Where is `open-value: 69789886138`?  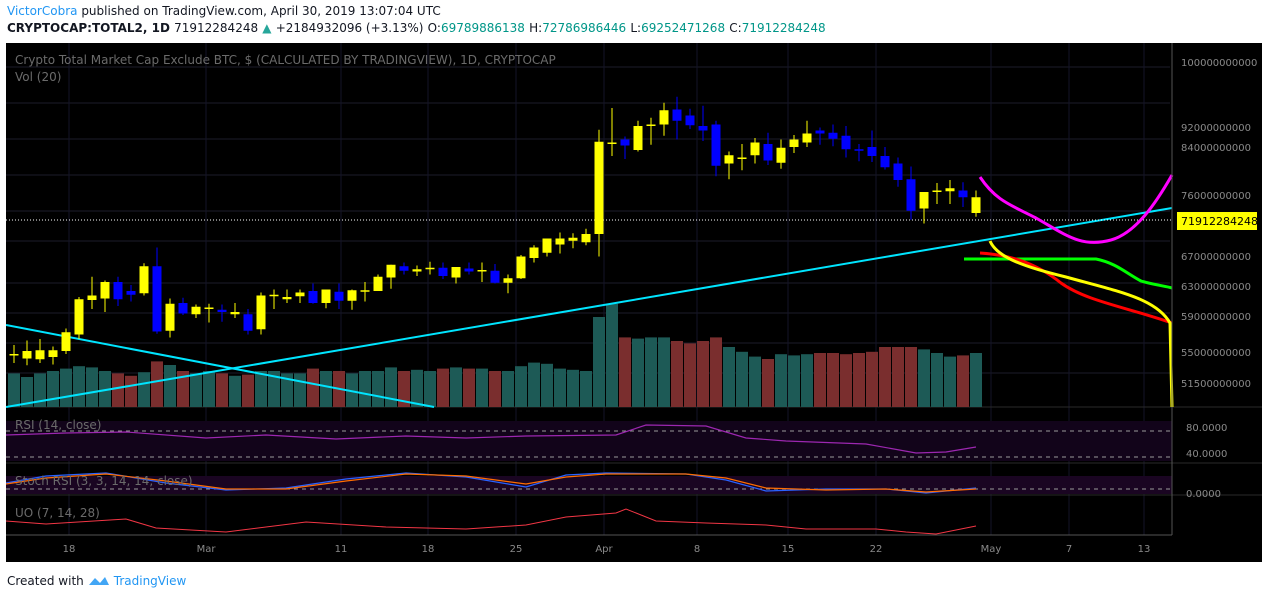 open-value: 69789886138 is located at coordinates (482, 28).